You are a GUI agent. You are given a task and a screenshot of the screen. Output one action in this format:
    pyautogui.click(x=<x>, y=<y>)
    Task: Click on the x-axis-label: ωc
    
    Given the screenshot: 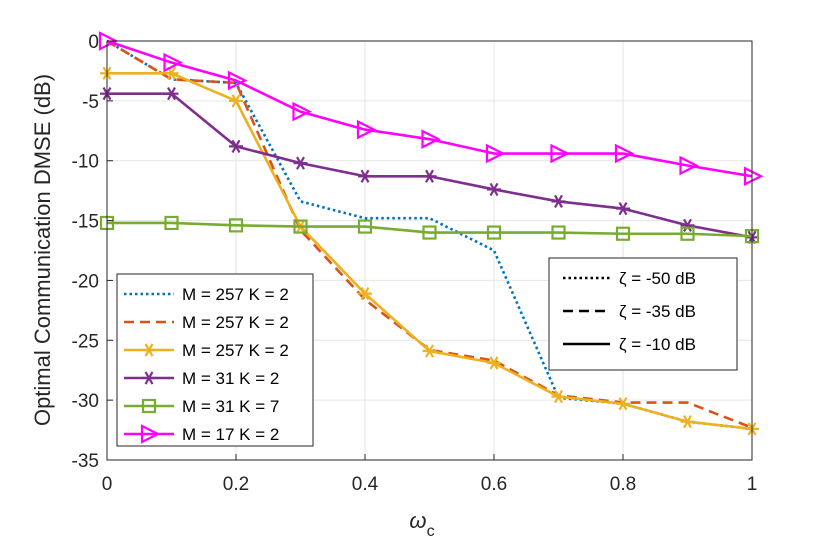 What is the action you would take?
    pyautogui.click(x=421, y=524)
    